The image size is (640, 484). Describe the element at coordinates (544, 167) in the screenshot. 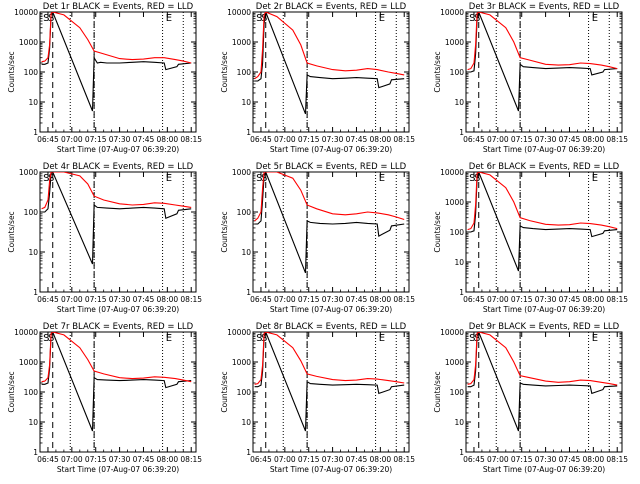

I see `panel-title: Det 6r BLACK = Events, RED = LLD` at that location.